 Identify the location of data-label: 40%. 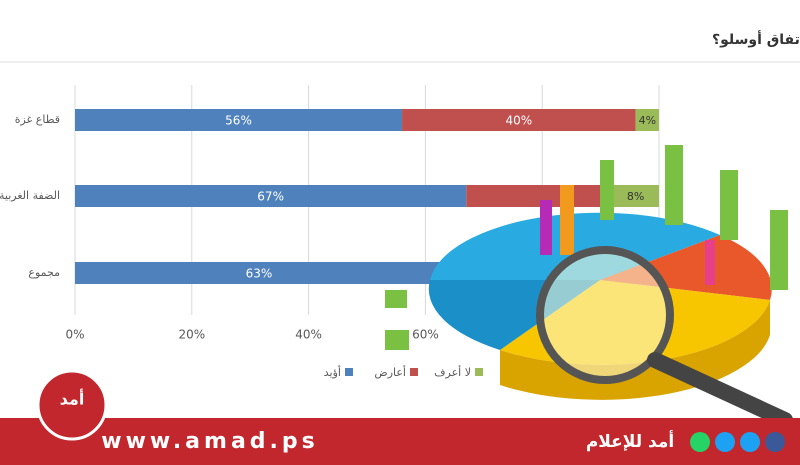
(519, 121).